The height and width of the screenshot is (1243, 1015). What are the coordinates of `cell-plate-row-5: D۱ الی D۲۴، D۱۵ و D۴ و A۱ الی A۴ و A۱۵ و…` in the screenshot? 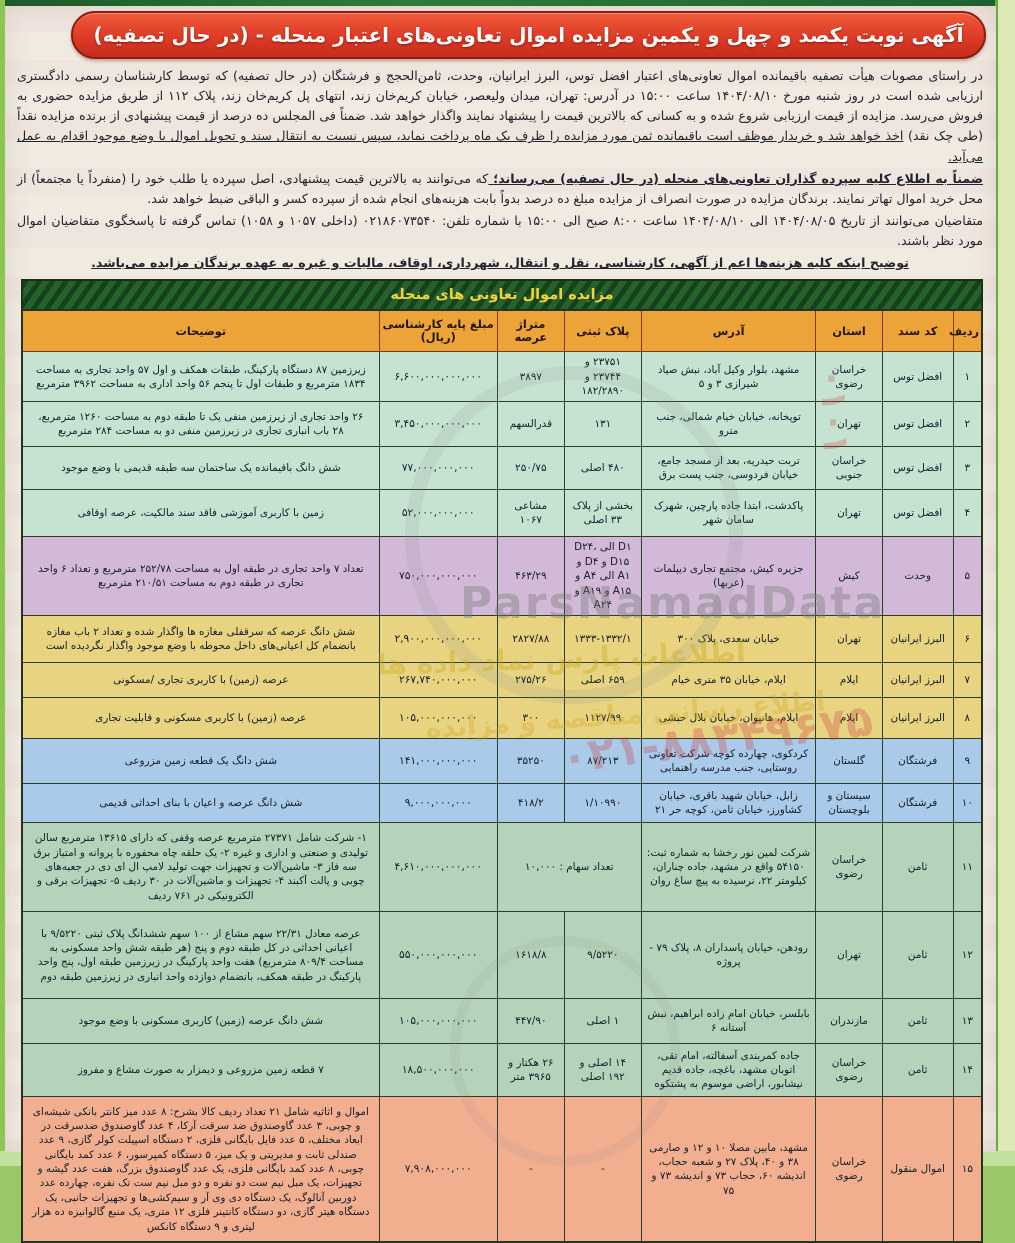 It's located at (602, 576).